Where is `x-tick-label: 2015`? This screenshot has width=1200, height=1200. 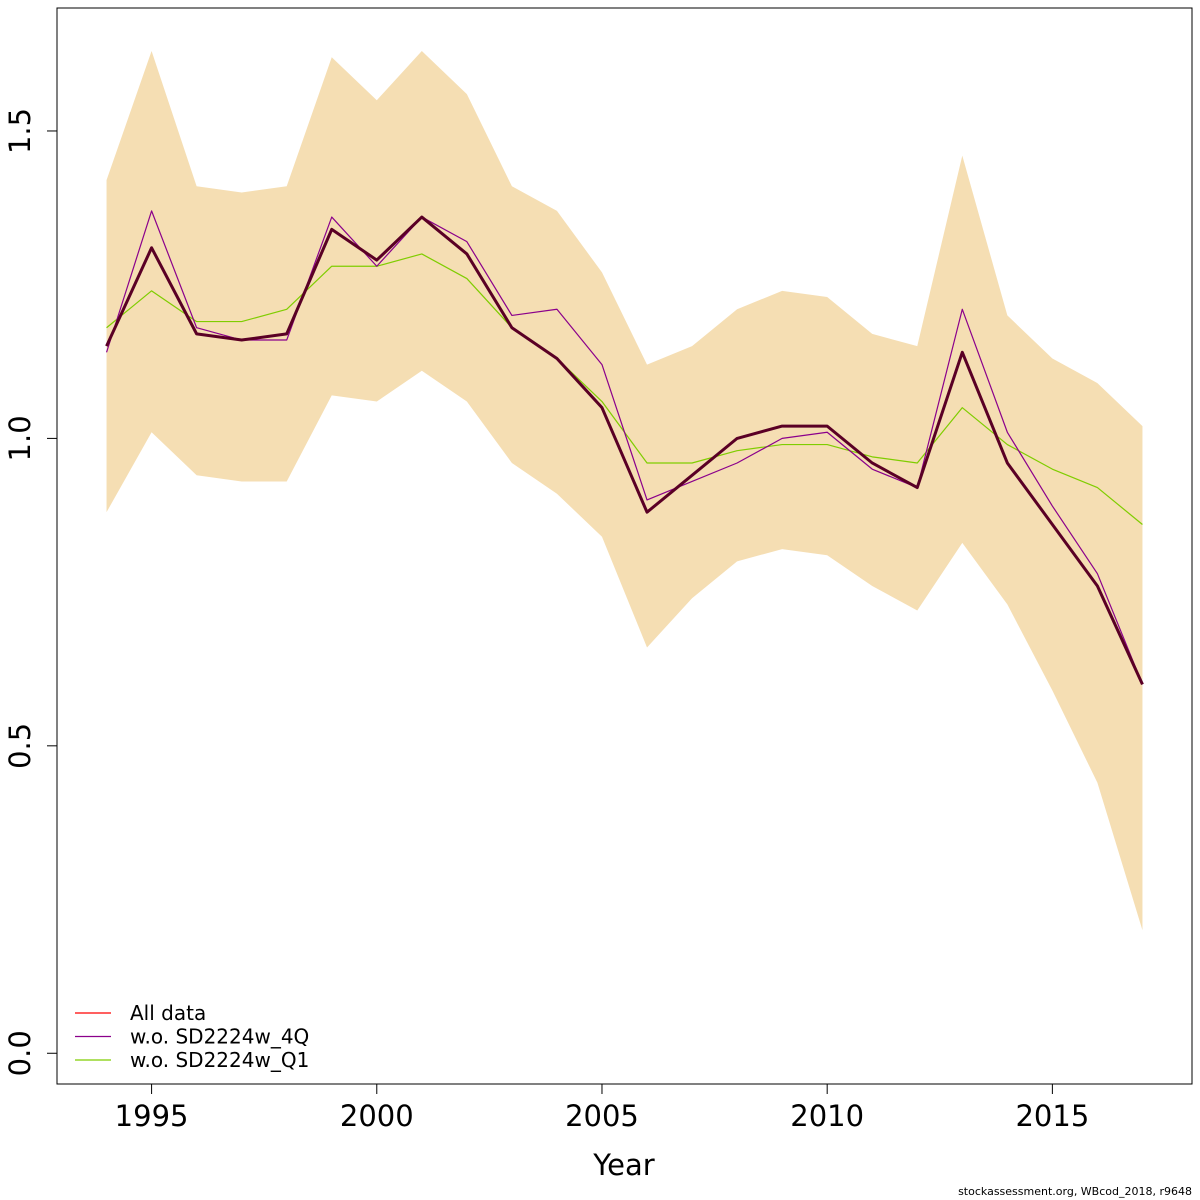
x-tick-label: 2015 is located at coordinates (1052, 1116).